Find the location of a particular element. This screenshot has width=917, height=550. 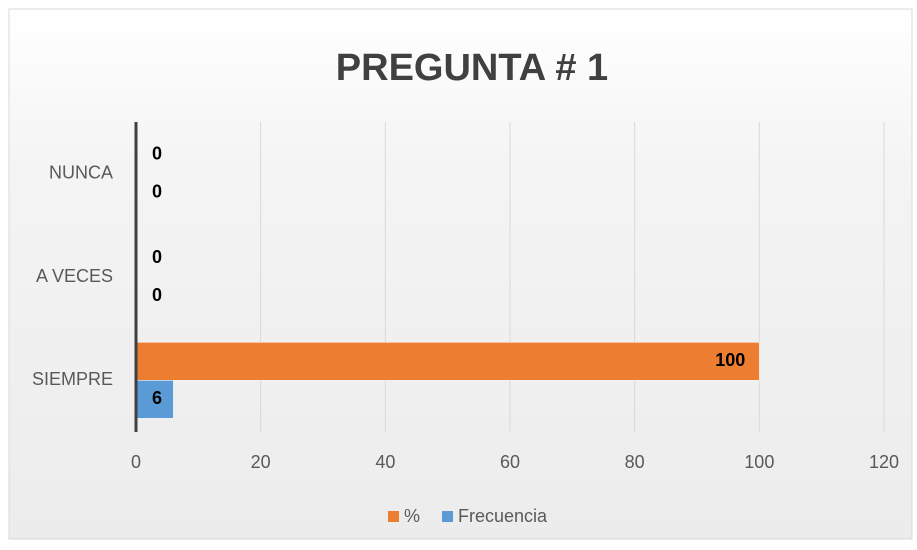

x-tick-label: 120 is located at coordinates (884, 462).